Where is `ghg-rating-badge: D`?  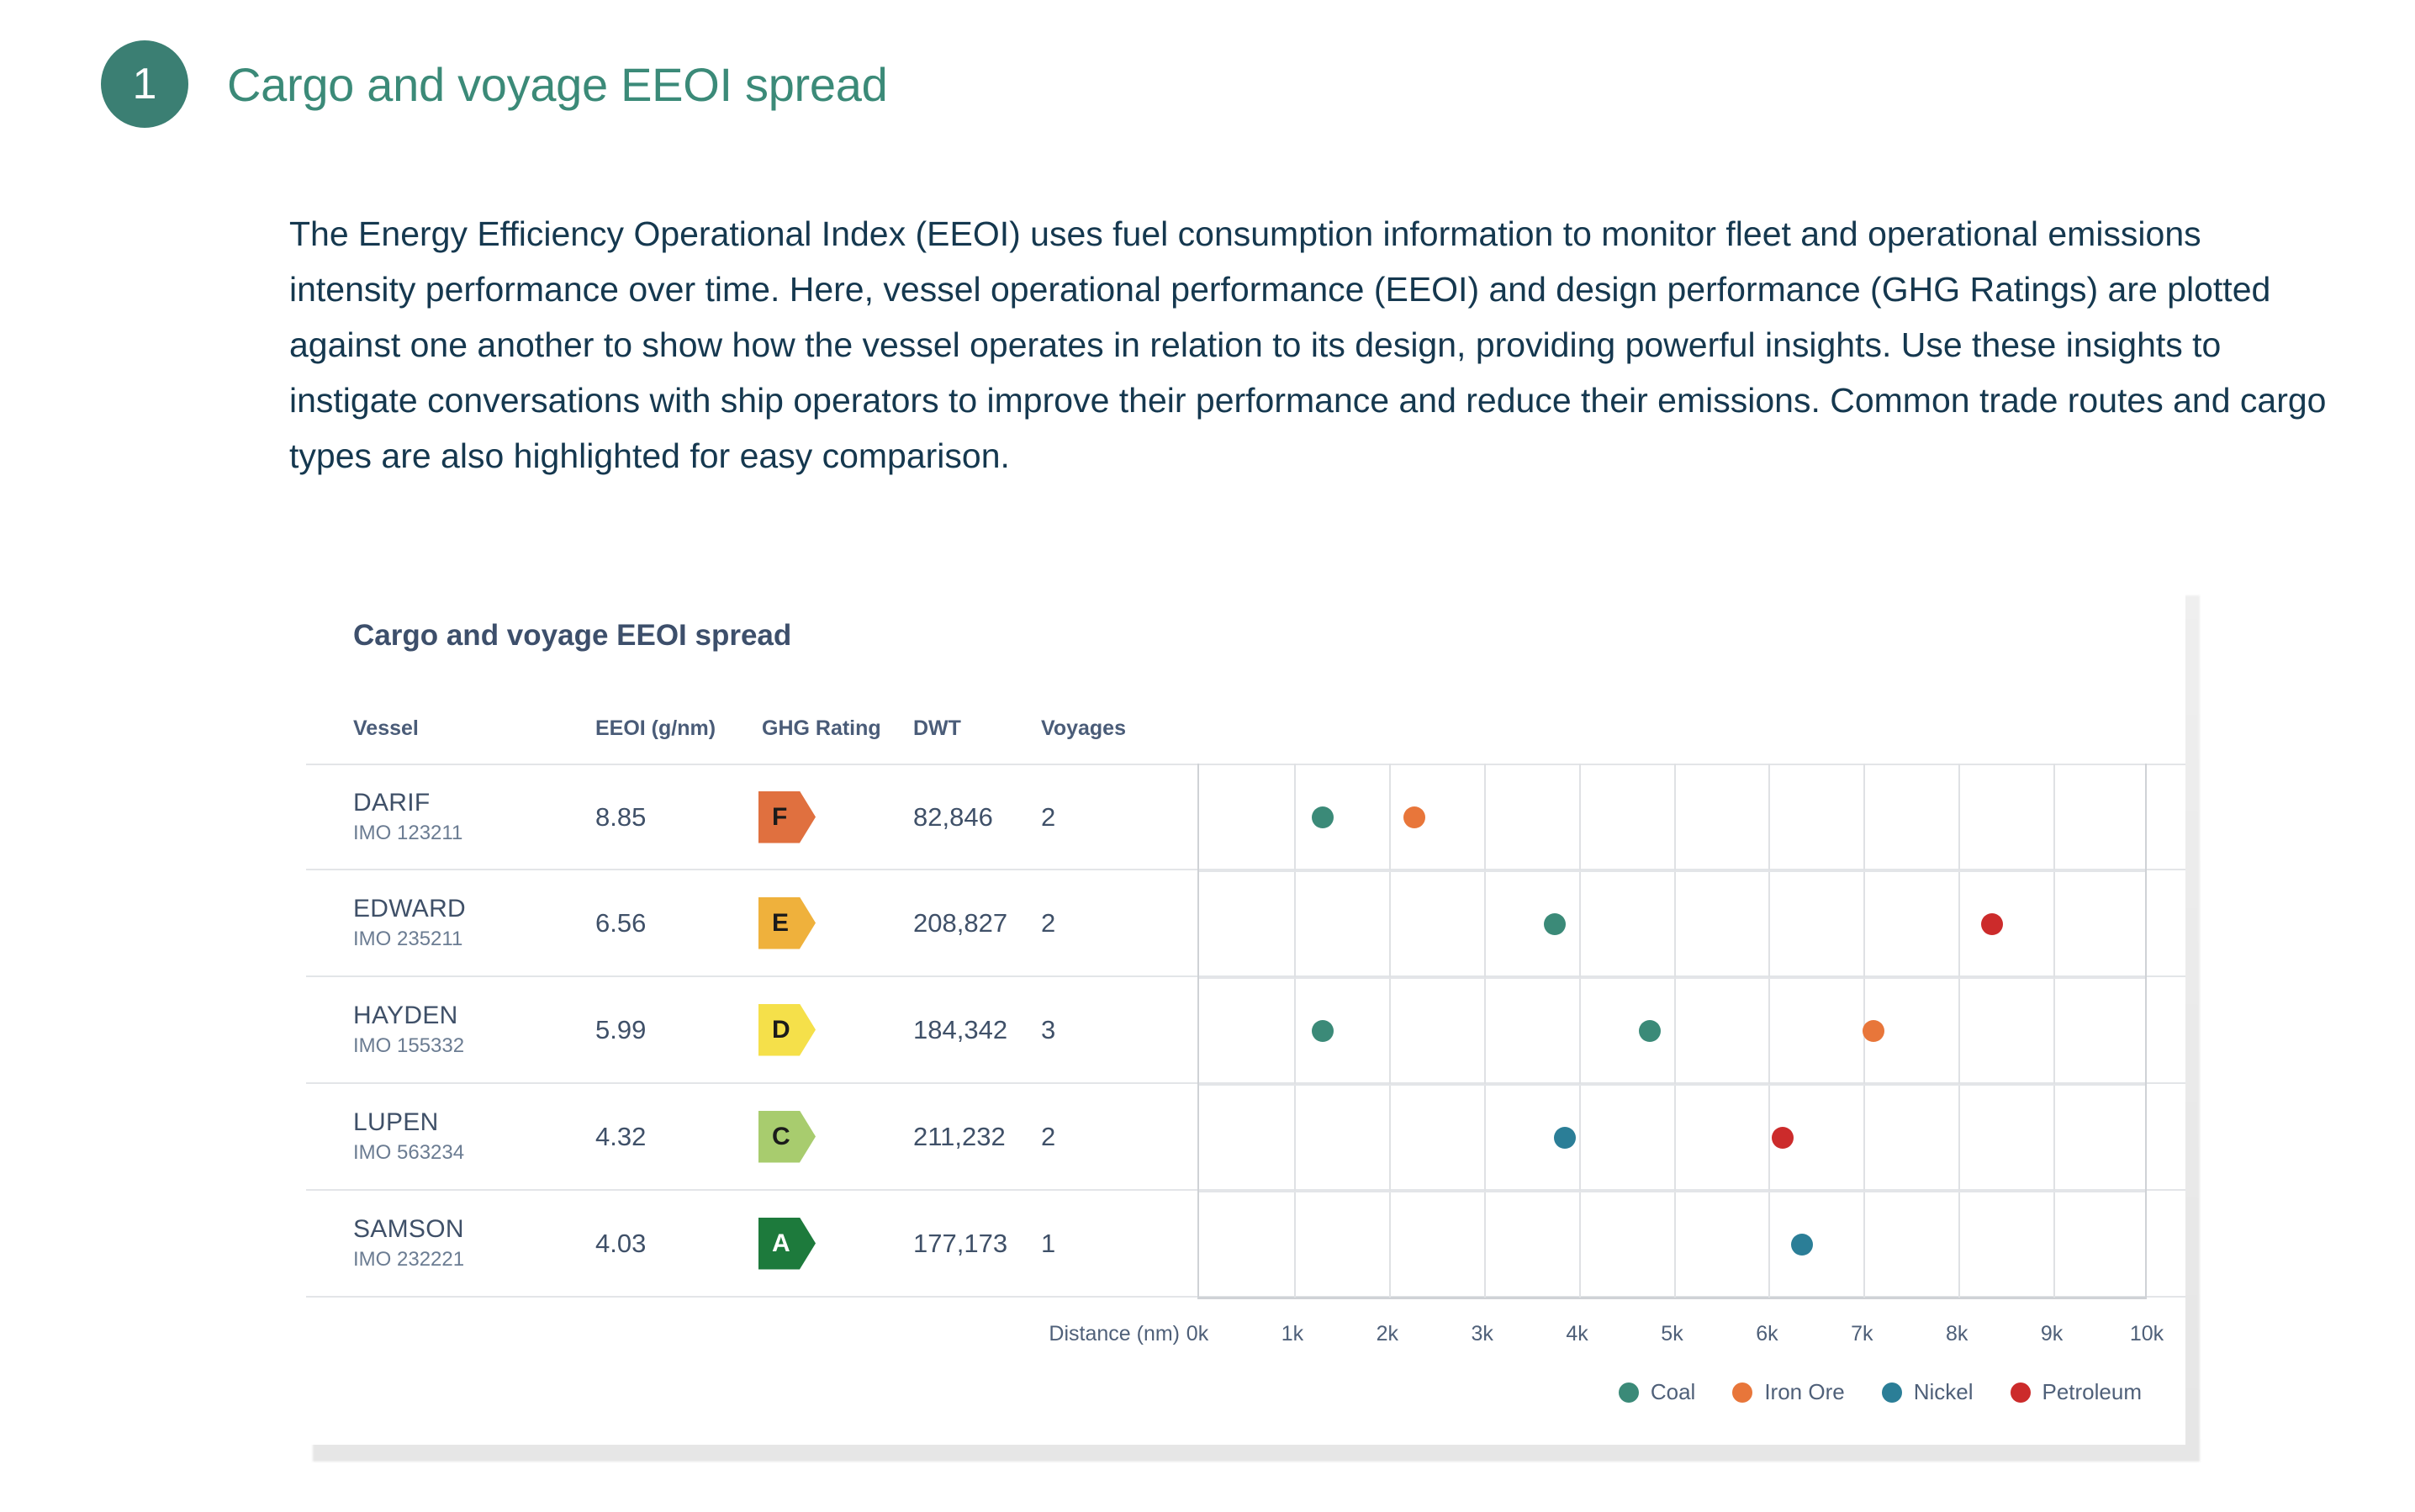
ghg-rating-badge: D is located at coordinates (787, 1029).